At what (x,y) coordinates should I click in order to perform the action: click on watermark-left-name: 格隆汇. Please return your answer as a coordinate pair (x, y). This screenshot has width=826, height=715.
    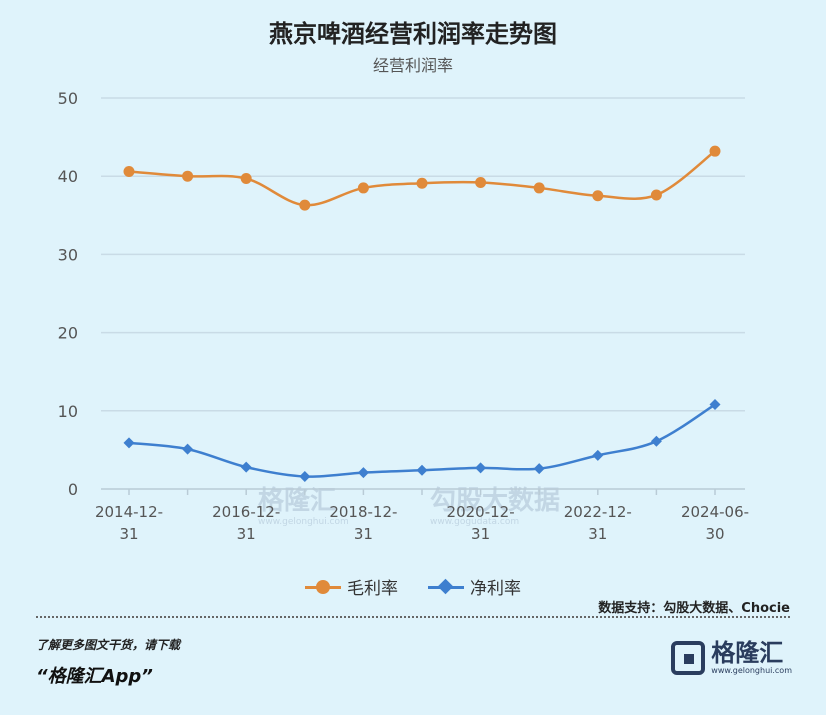
    Looking at the image, I should click on (297, 501).